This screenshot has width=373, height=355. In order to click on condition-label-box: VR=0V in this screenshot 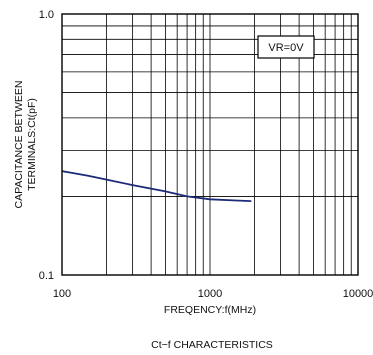, I will do `click(286, 47)`.